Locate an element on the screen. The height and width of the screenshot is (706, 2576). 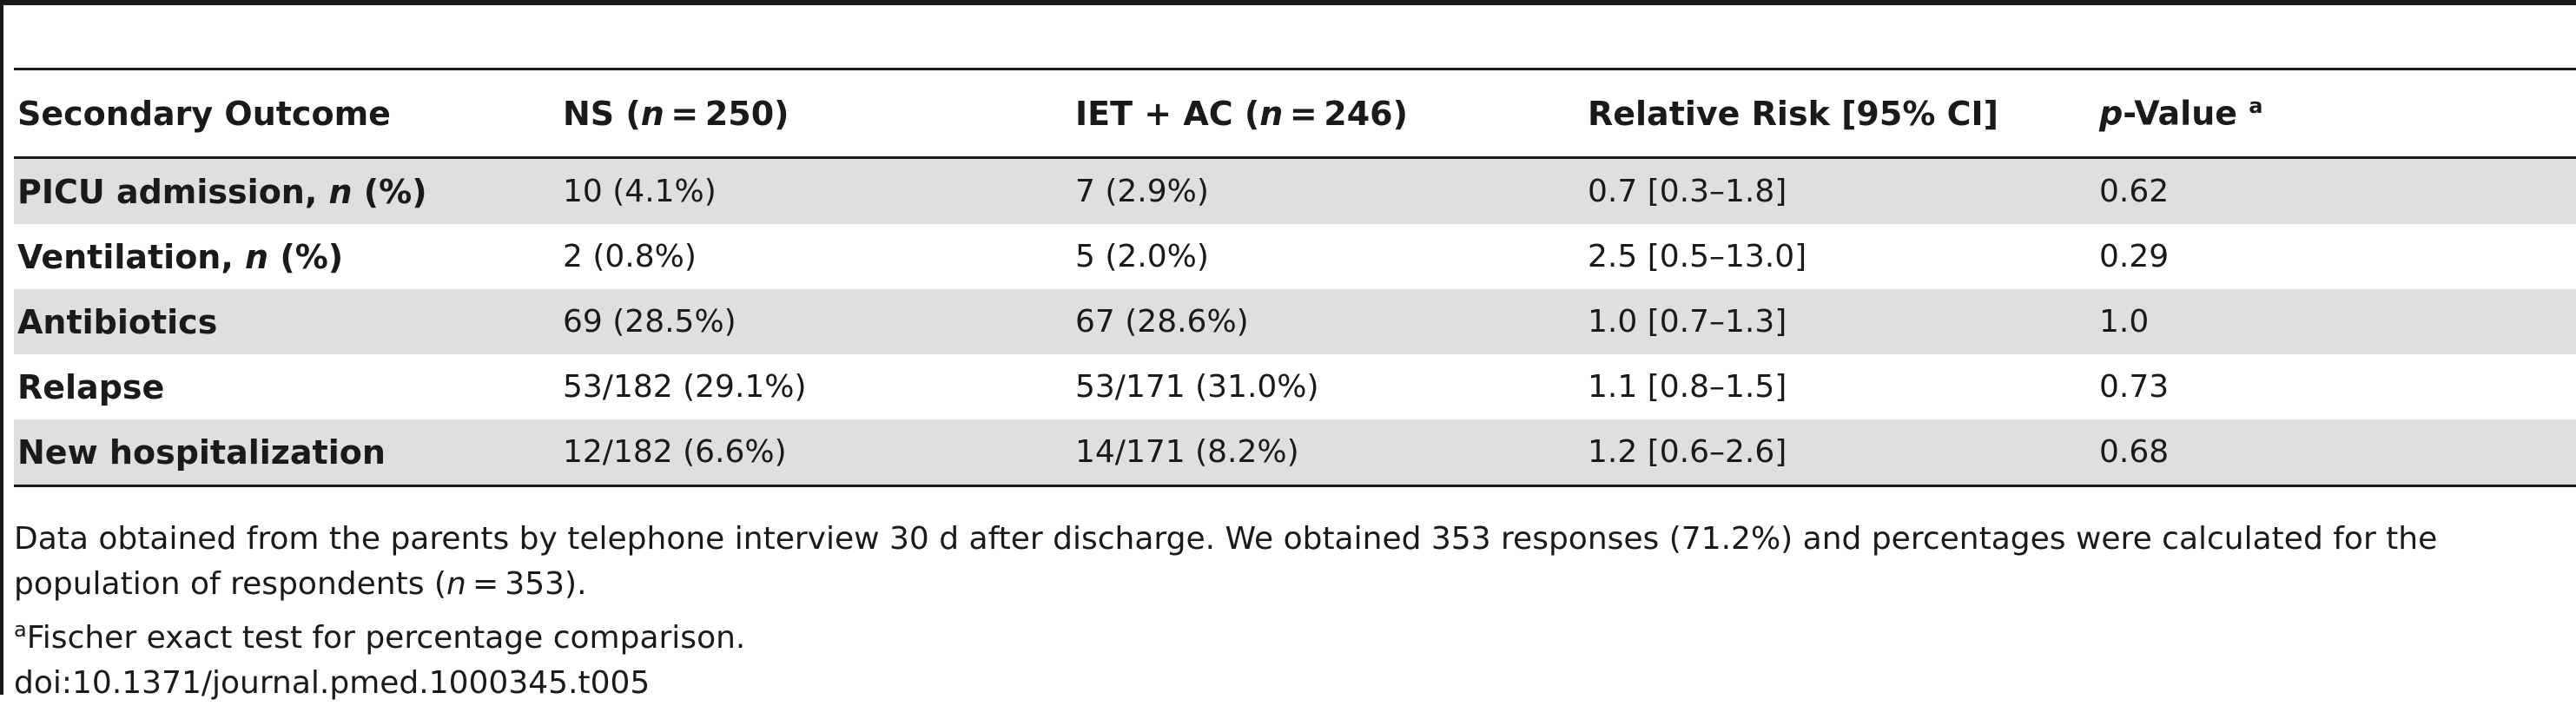
cell-ns: 2 (0.8%) is located at coordinates (630, 256).